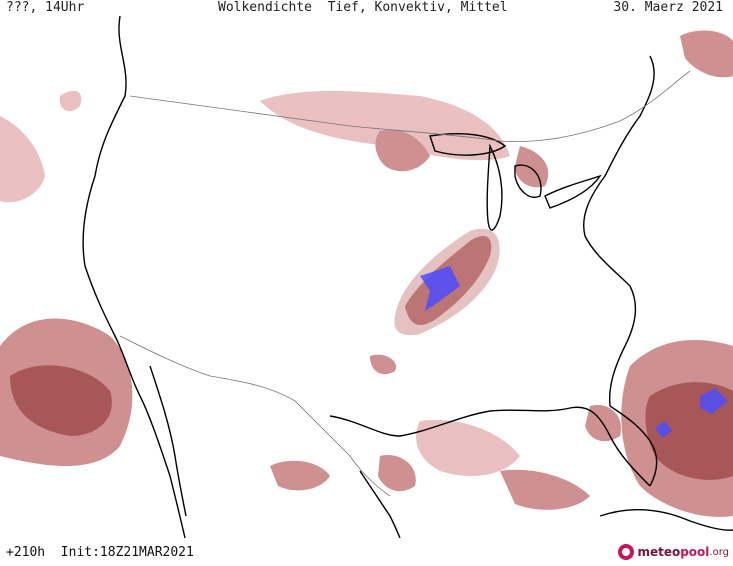 The width and height of the screenshot is (733, 566). I want to click on cloud-area-pacific-streak, so click(70, 101).